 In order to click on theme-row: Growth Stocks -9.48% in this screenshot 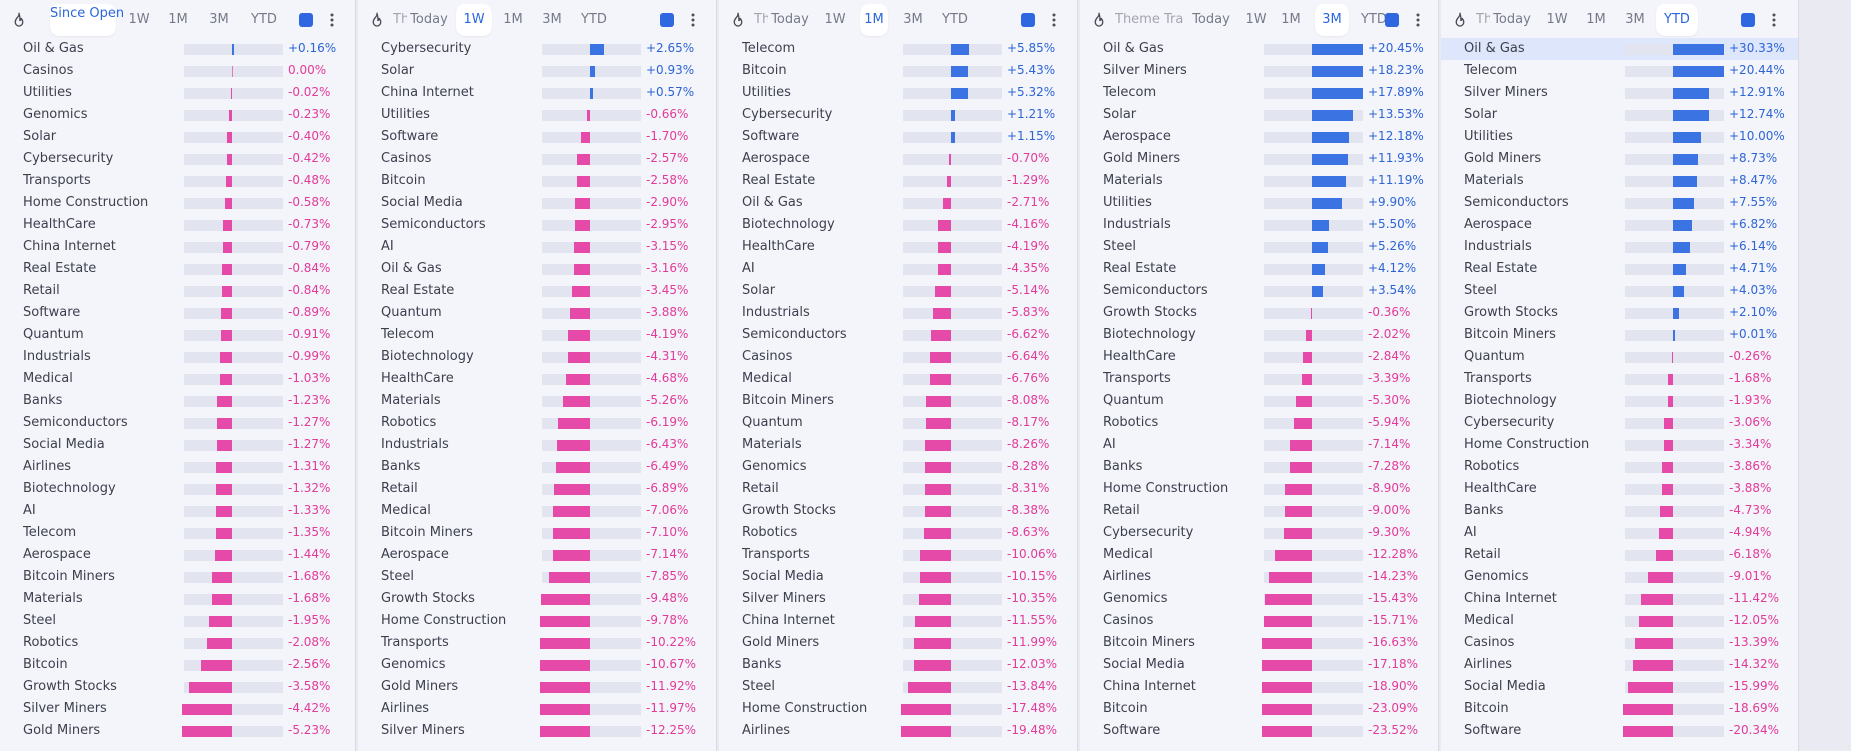, I will do `click(537, 599)`.